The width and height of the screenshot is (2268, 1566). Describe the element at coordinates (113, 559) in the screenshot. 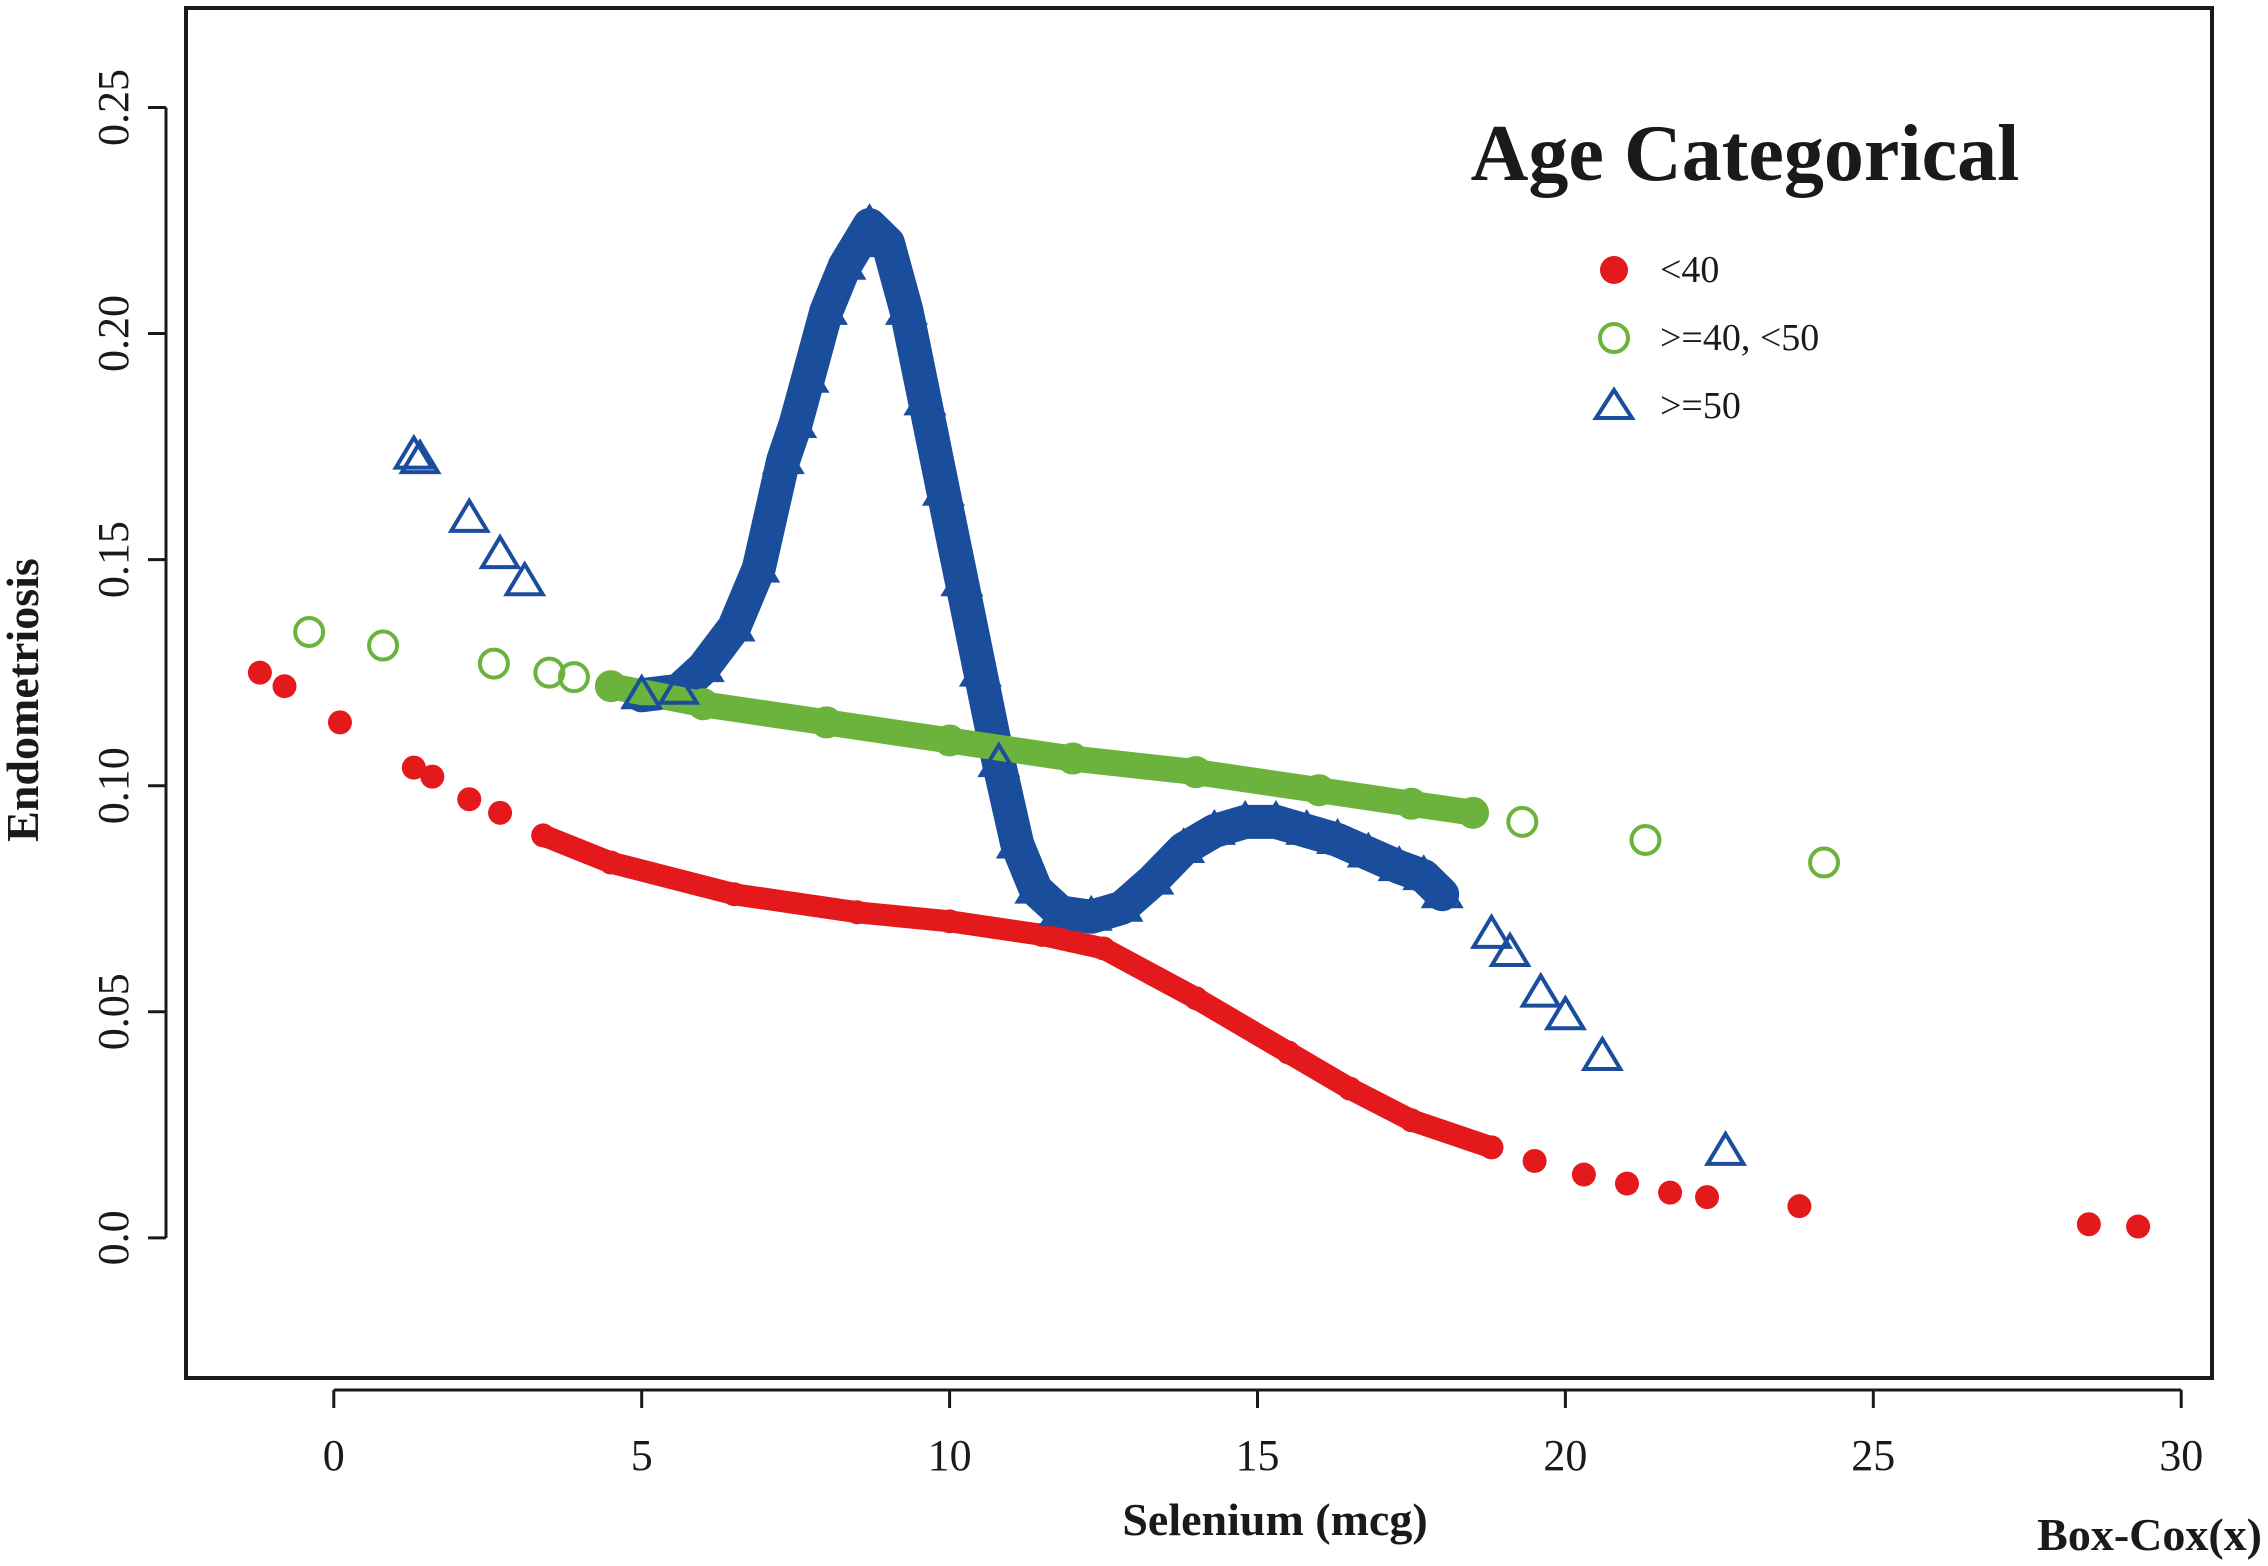

I see `y-tick-label: 0.15` at that location.